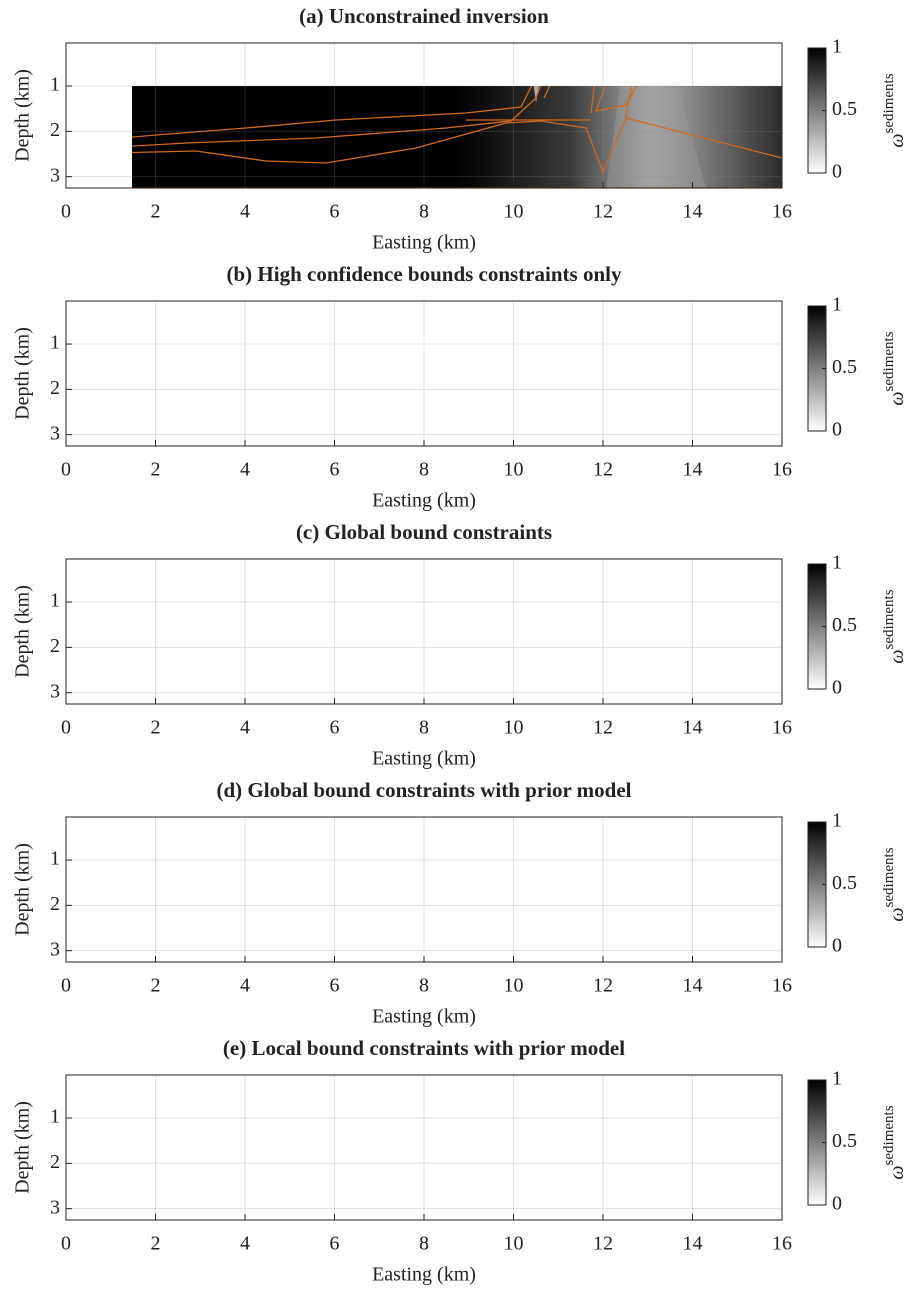 The image size is (909, 1296). What do you see at coordinates (111, 66) in the screenshot?
I see `h-annotation: H = 0.29` at bounding box center [111, 66].